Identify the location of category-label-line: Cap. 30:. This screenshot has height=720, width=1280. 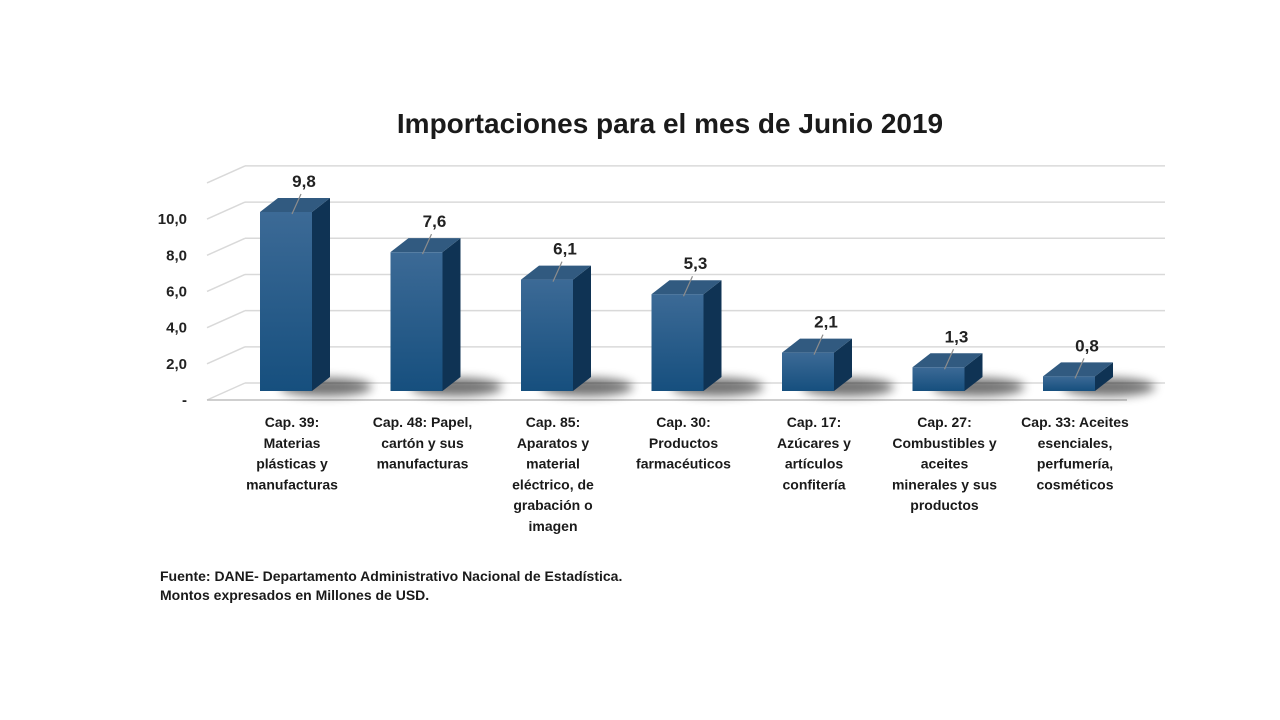
(683, 422).